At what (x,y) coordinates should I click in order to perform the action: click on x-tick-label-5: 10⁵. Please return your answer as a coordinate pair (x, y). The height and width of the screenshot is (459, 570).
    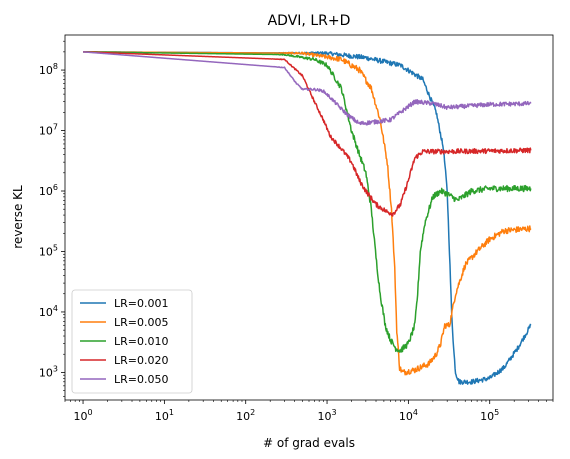
    Looking at the image, I should click on (489, 415).